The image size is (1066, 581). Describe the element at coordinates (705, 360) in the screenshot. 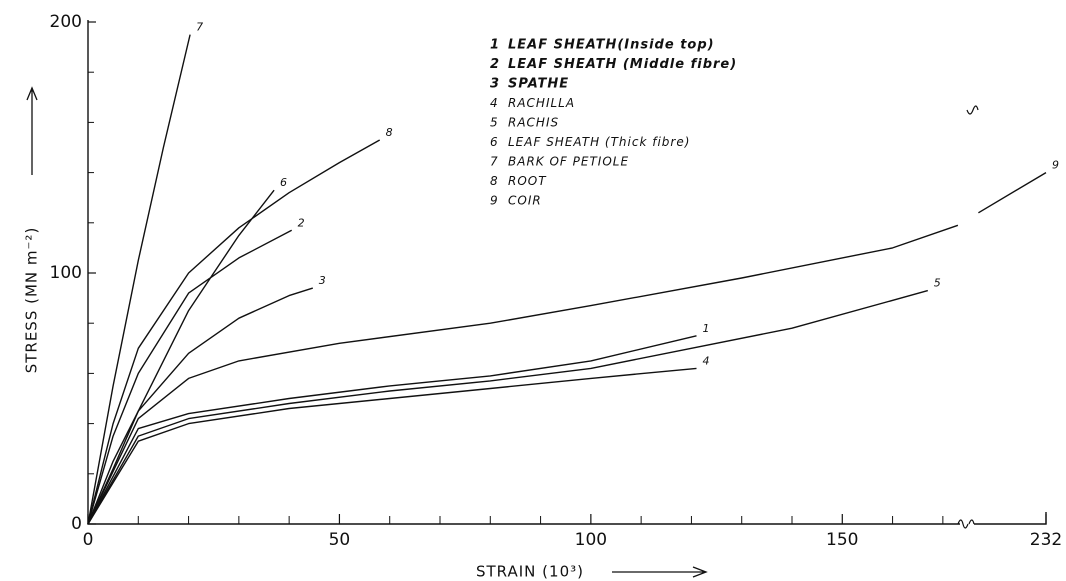

I see `curve-label: 4` at that location.